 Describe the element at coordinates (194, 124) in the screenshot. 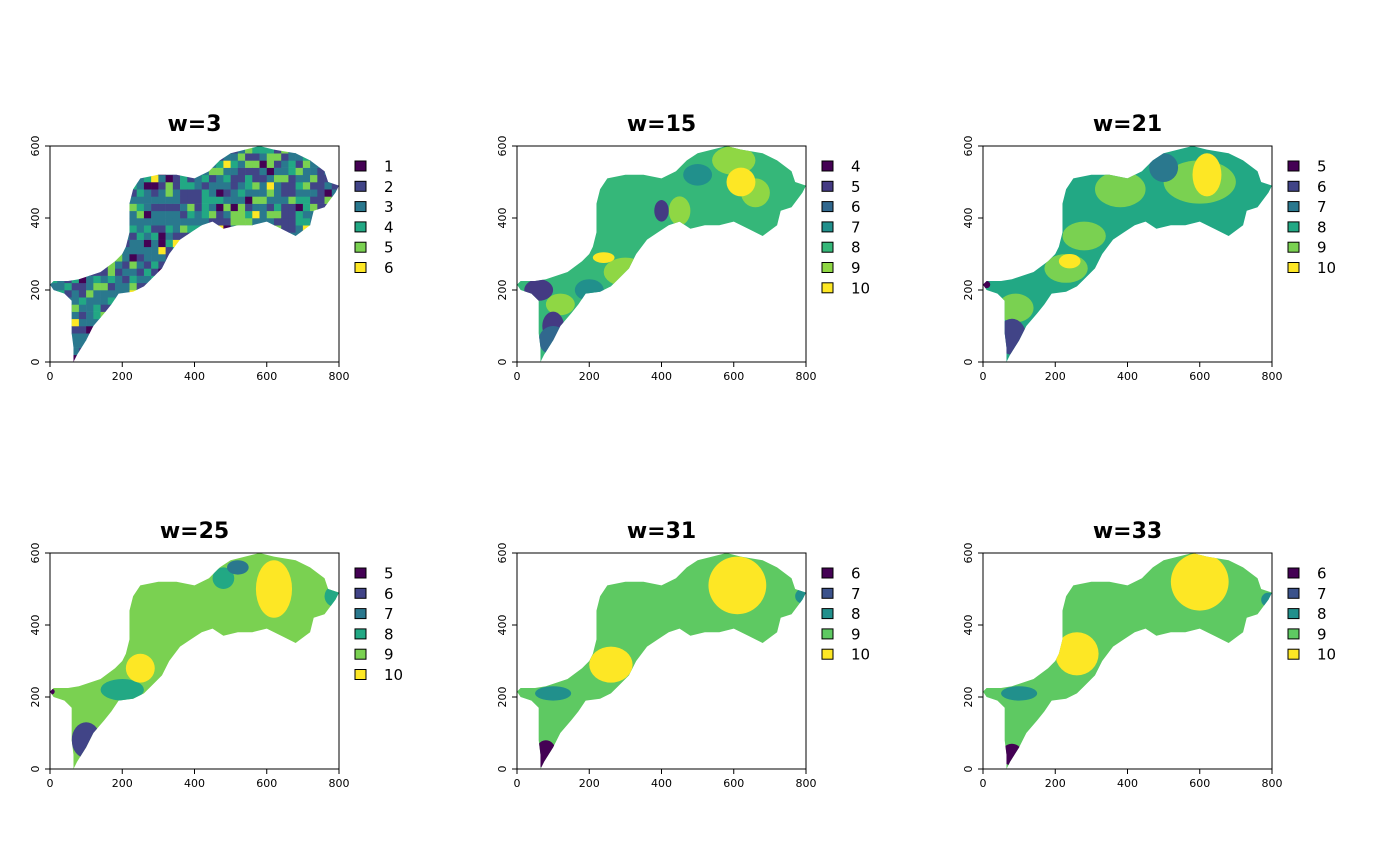

I see `panel-title: w=3` at that location.